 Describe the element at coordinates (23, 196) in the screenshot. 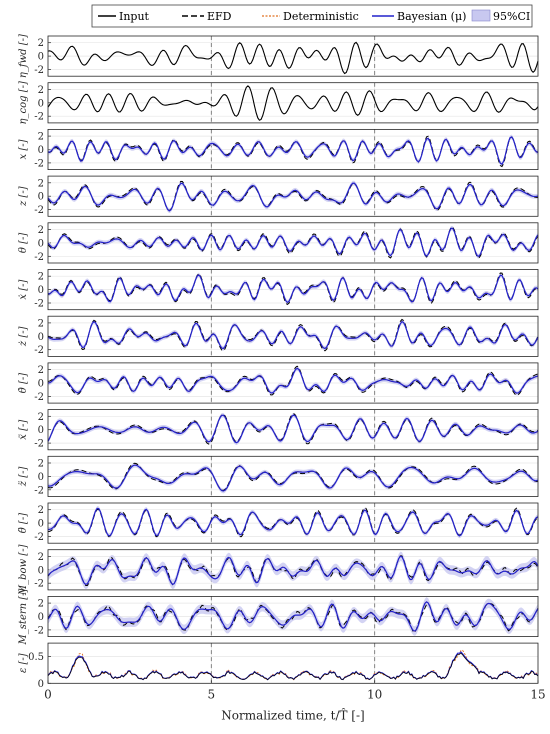

I see `y-axis-label: z [-]` at that location.